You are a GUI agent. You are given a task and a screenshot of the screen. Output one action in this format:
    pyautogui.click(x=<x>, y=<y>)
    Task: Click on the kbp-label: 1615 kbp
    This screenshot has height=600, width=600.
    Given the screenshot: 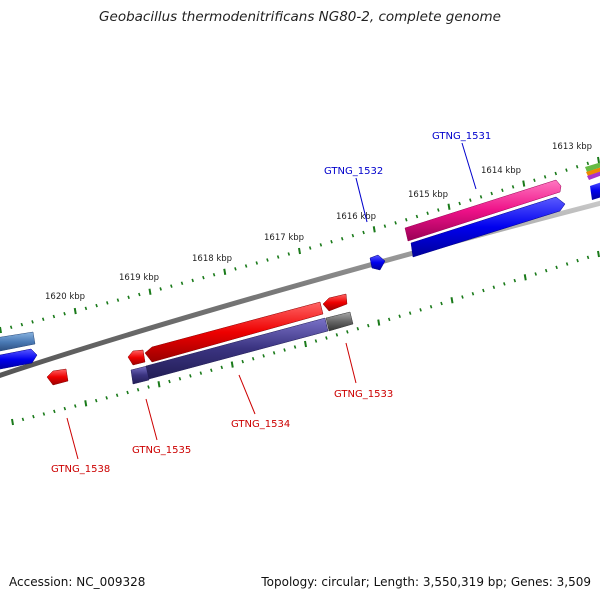 What is the action you would take?
    pyautogui.click(x=428, y=195)
    